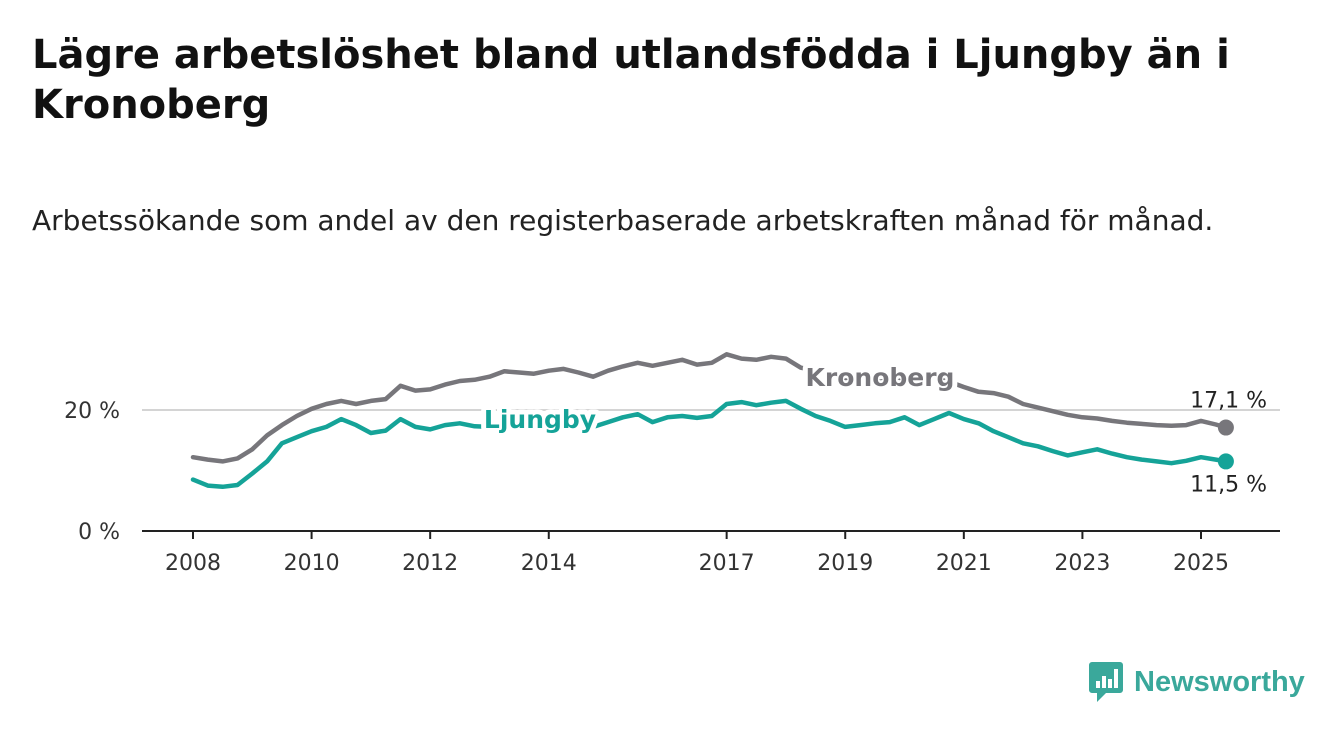 The width and height of the screenshot is (1340, 734). I want to click on end-point-ljungby, so click(1225, 461).